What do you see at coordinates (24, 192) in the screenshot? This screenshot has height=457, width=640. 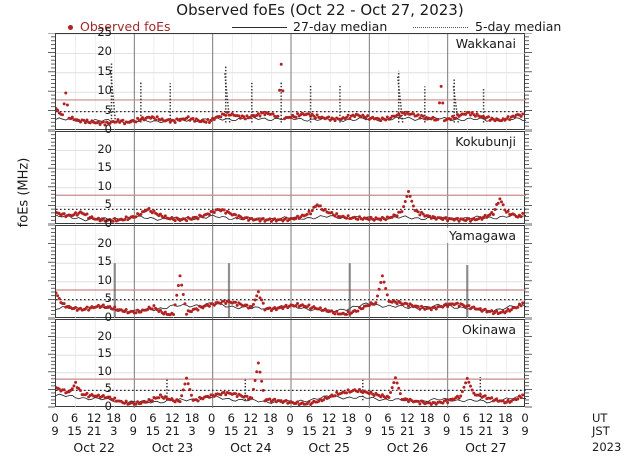 I see `y-axis-label: foEs (MHz)` at bounding box center [24, 192].